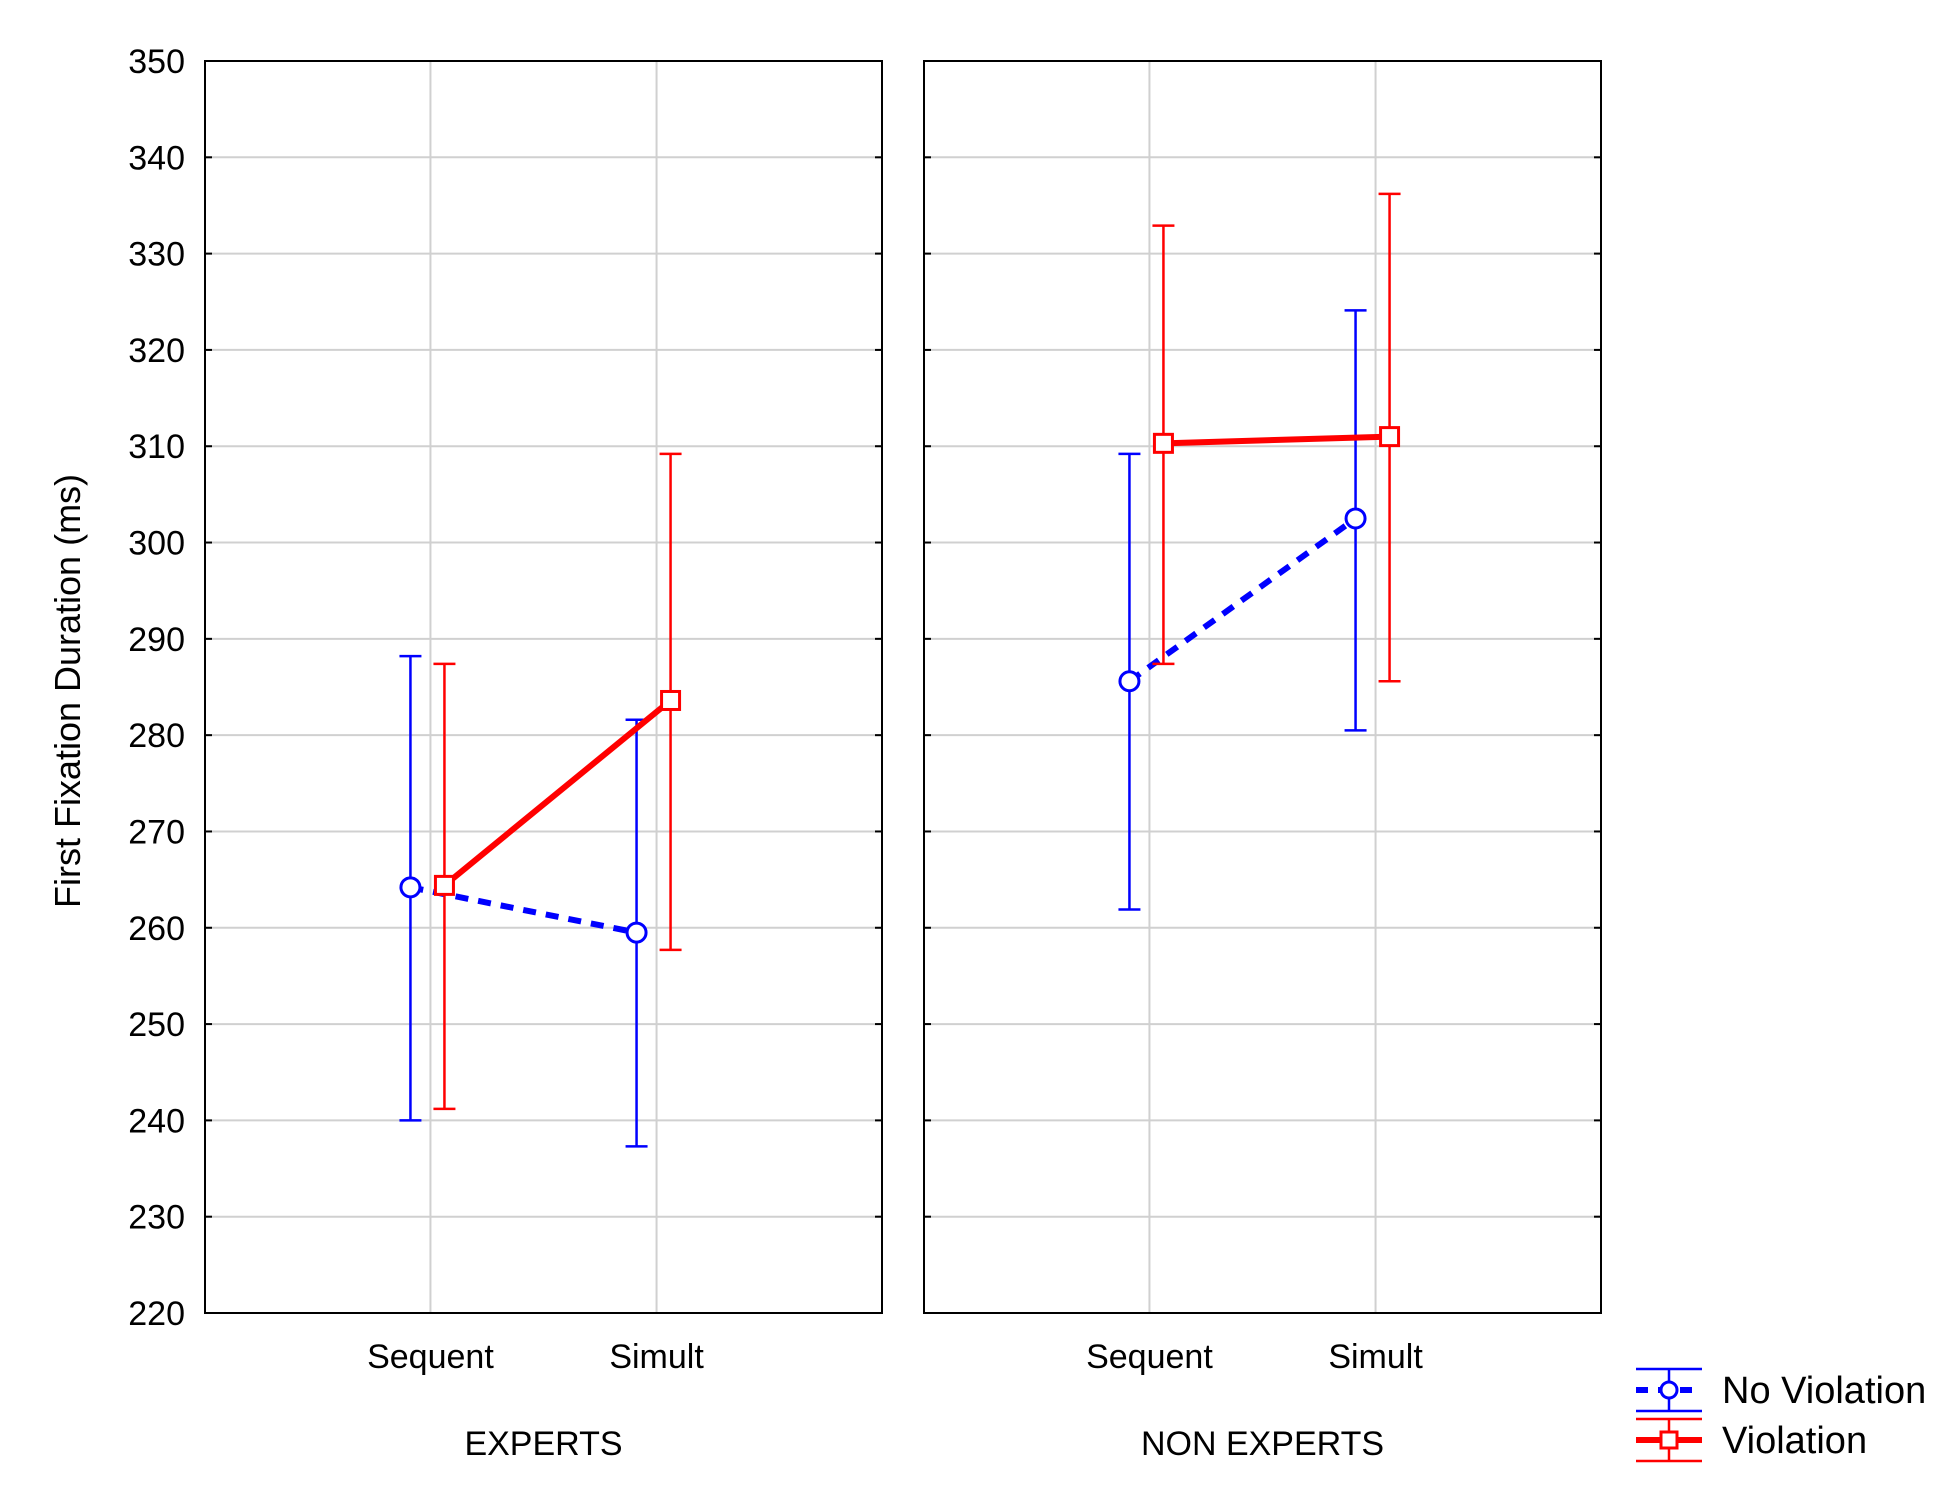 This screenshot has height=1490, width=1956. What do you see at coordinates (156, 1218) in the screenshot?
I see `y-tick-label: 230` at bounding box center [156, 1218].